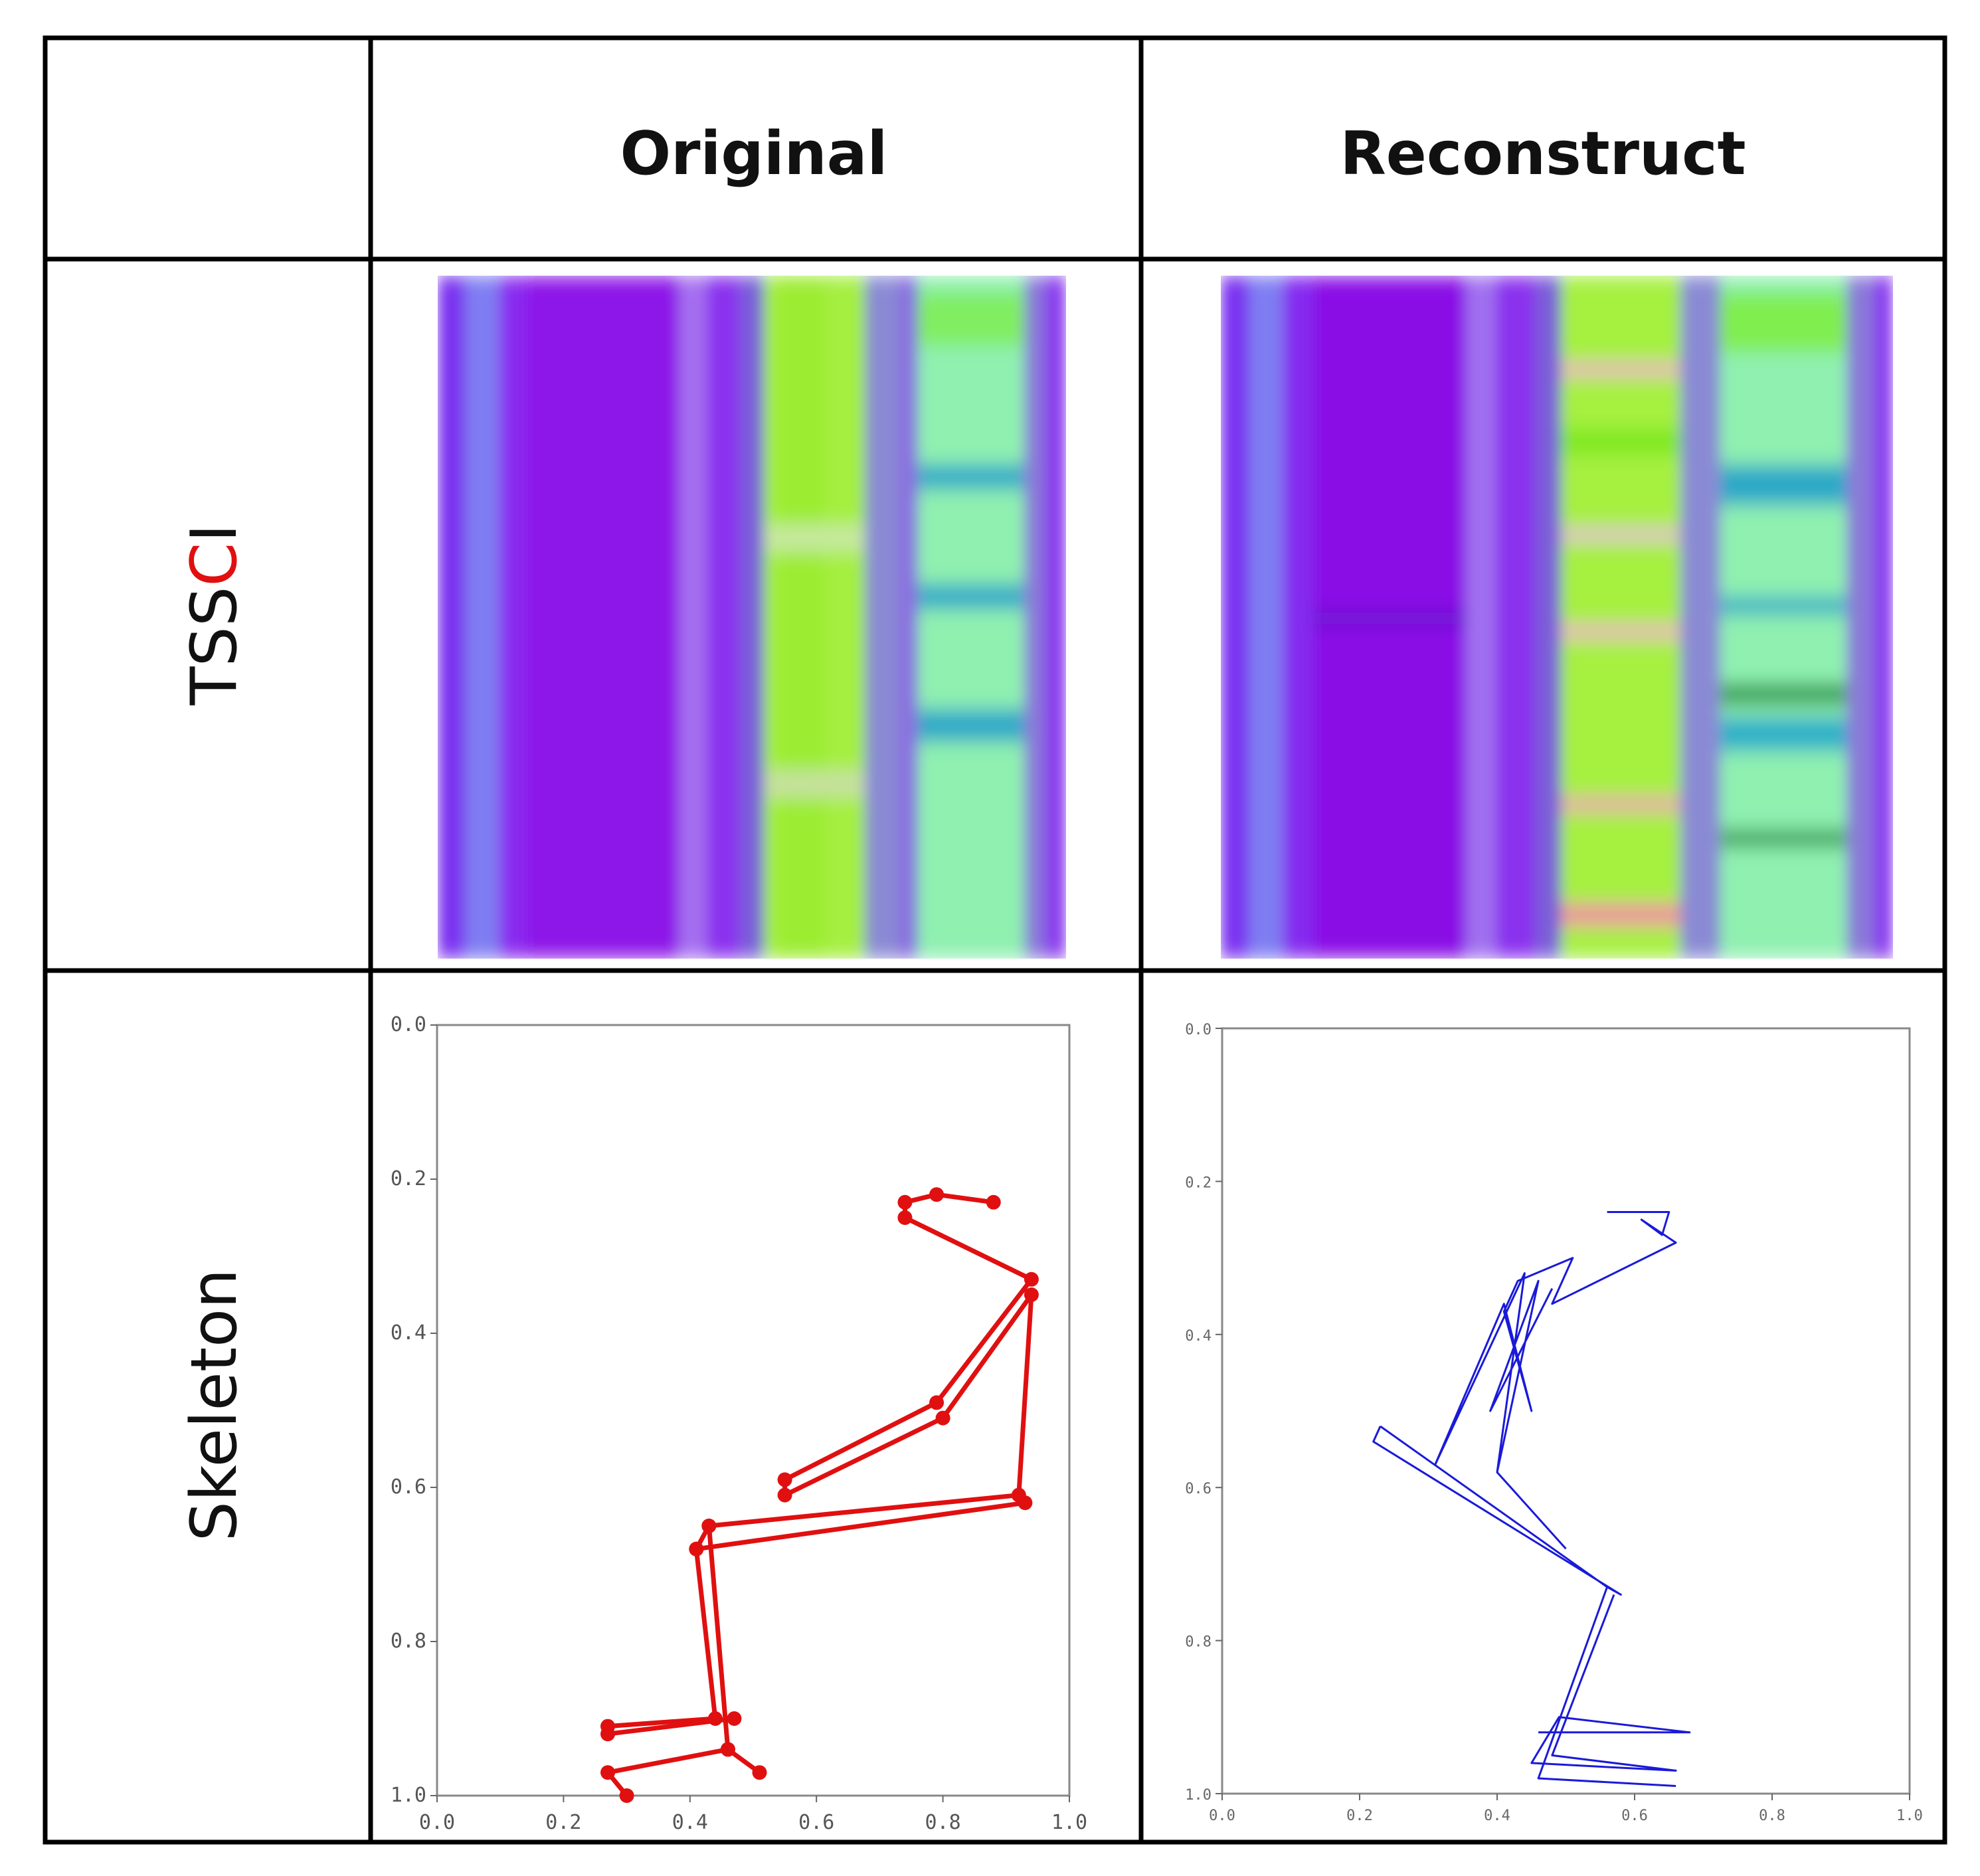  What do you see at coordinates (1557, 617) in the screenshot?
I see `tssci-reconstruct-image` at bounding box center [1557, 617].